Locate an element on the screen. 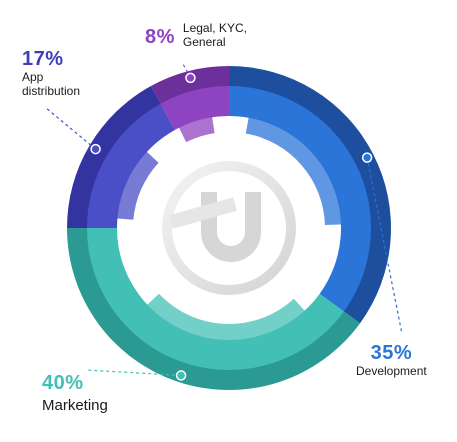 This screenshot has width=457, height=442. callout-line-legal-kyc-general is located at coordinates (186, 70).